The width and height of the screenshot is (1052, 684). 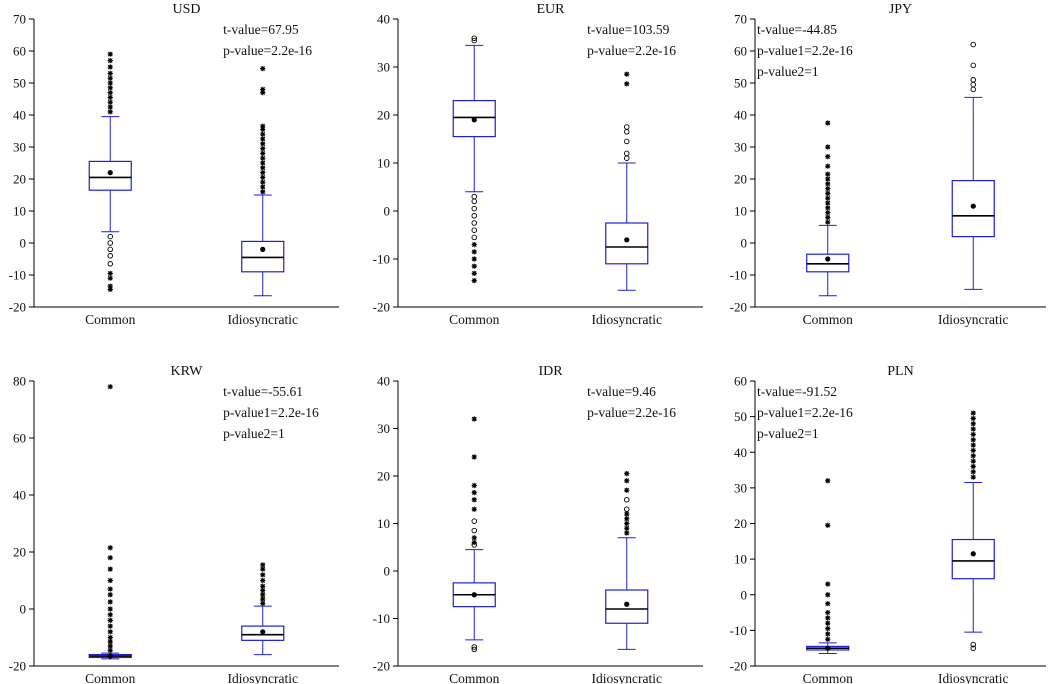 What do you see at coordinates (271, 412) in the screenshot?
I see `stat-annotation: p-value1=2.2e-16` at bounding box center [271, 412].